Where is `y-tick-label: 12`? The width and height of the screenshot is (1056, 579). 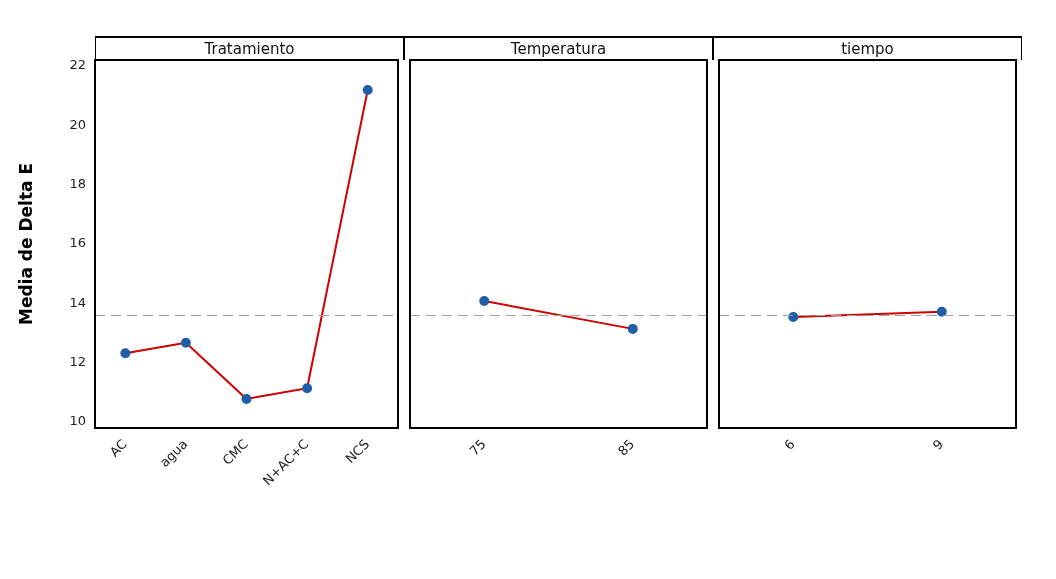
y-tick-label: 12 is located at coordinates (77, 362).